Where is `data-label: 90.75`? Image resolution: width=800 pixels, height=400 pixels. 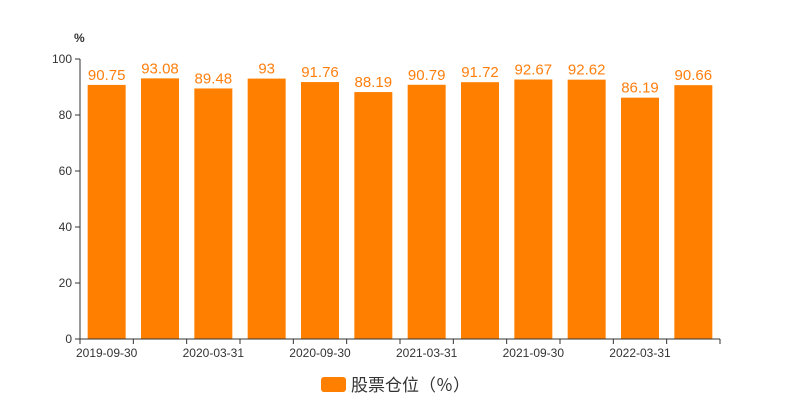
data-label: 90.75 is located at coordinates (107, 75).